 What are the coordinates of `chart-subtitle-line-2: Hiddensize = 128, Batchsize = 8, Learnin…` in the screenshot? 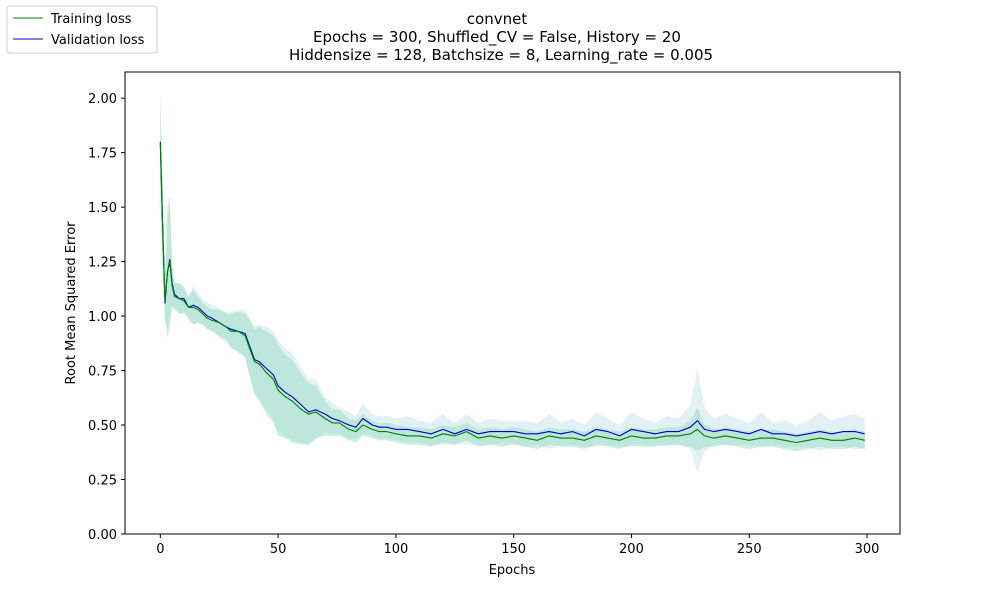 It's located at (501, 55).